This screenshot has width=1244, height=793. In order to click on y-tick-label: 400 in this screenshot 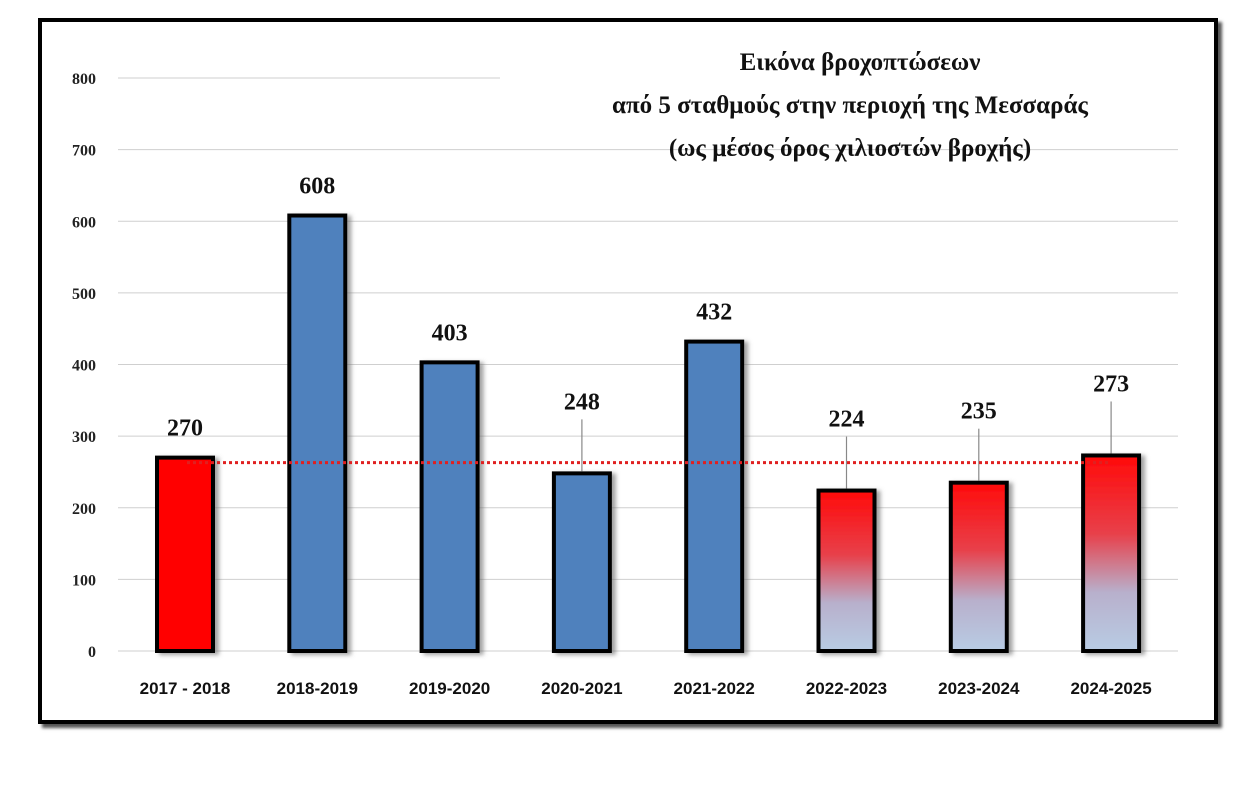, I will do `click(84, 366)`.